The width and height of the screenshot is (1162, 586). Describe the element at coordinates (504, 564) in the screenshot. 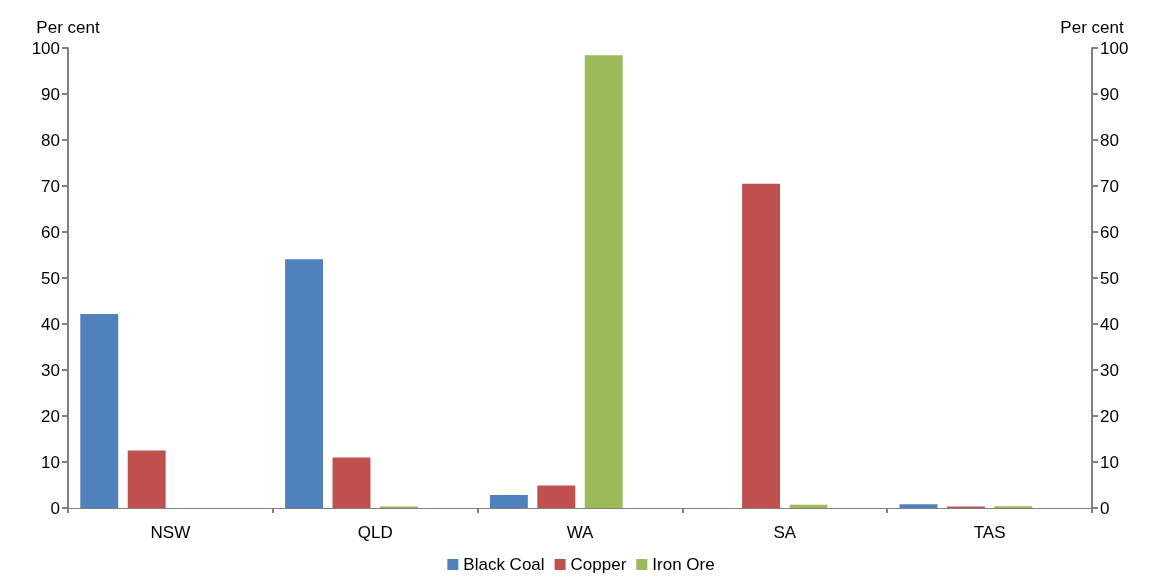

I see `legend-label: Black Coal` at that location.